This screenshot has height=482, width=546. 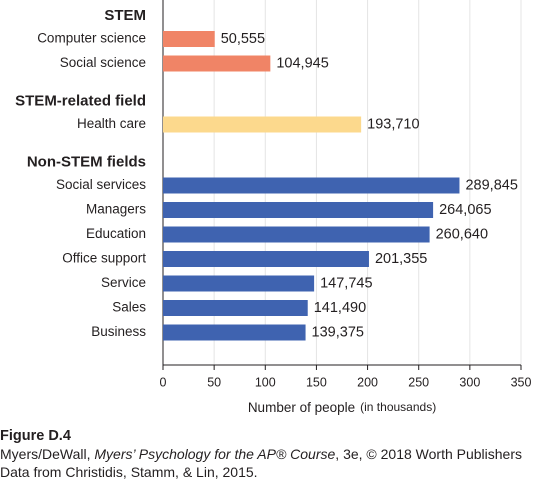 I want to click on y-tick-label: Social services, so click(x=101, y=184).